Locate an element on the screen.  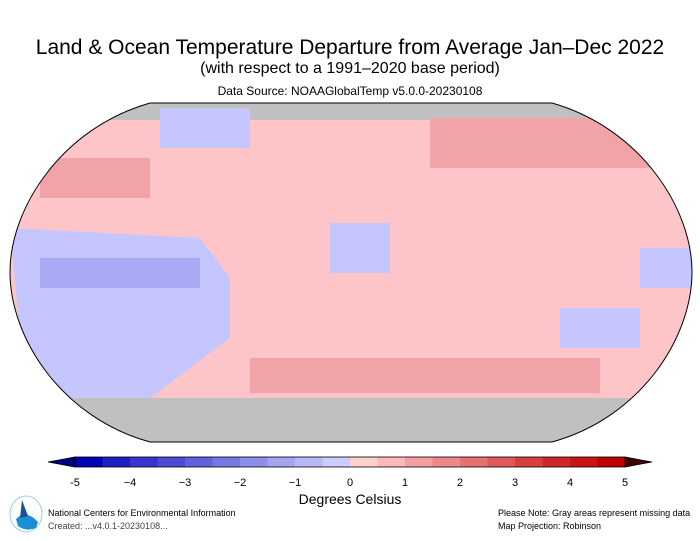
missing-data-arctic is located at coordinates (351, 111).